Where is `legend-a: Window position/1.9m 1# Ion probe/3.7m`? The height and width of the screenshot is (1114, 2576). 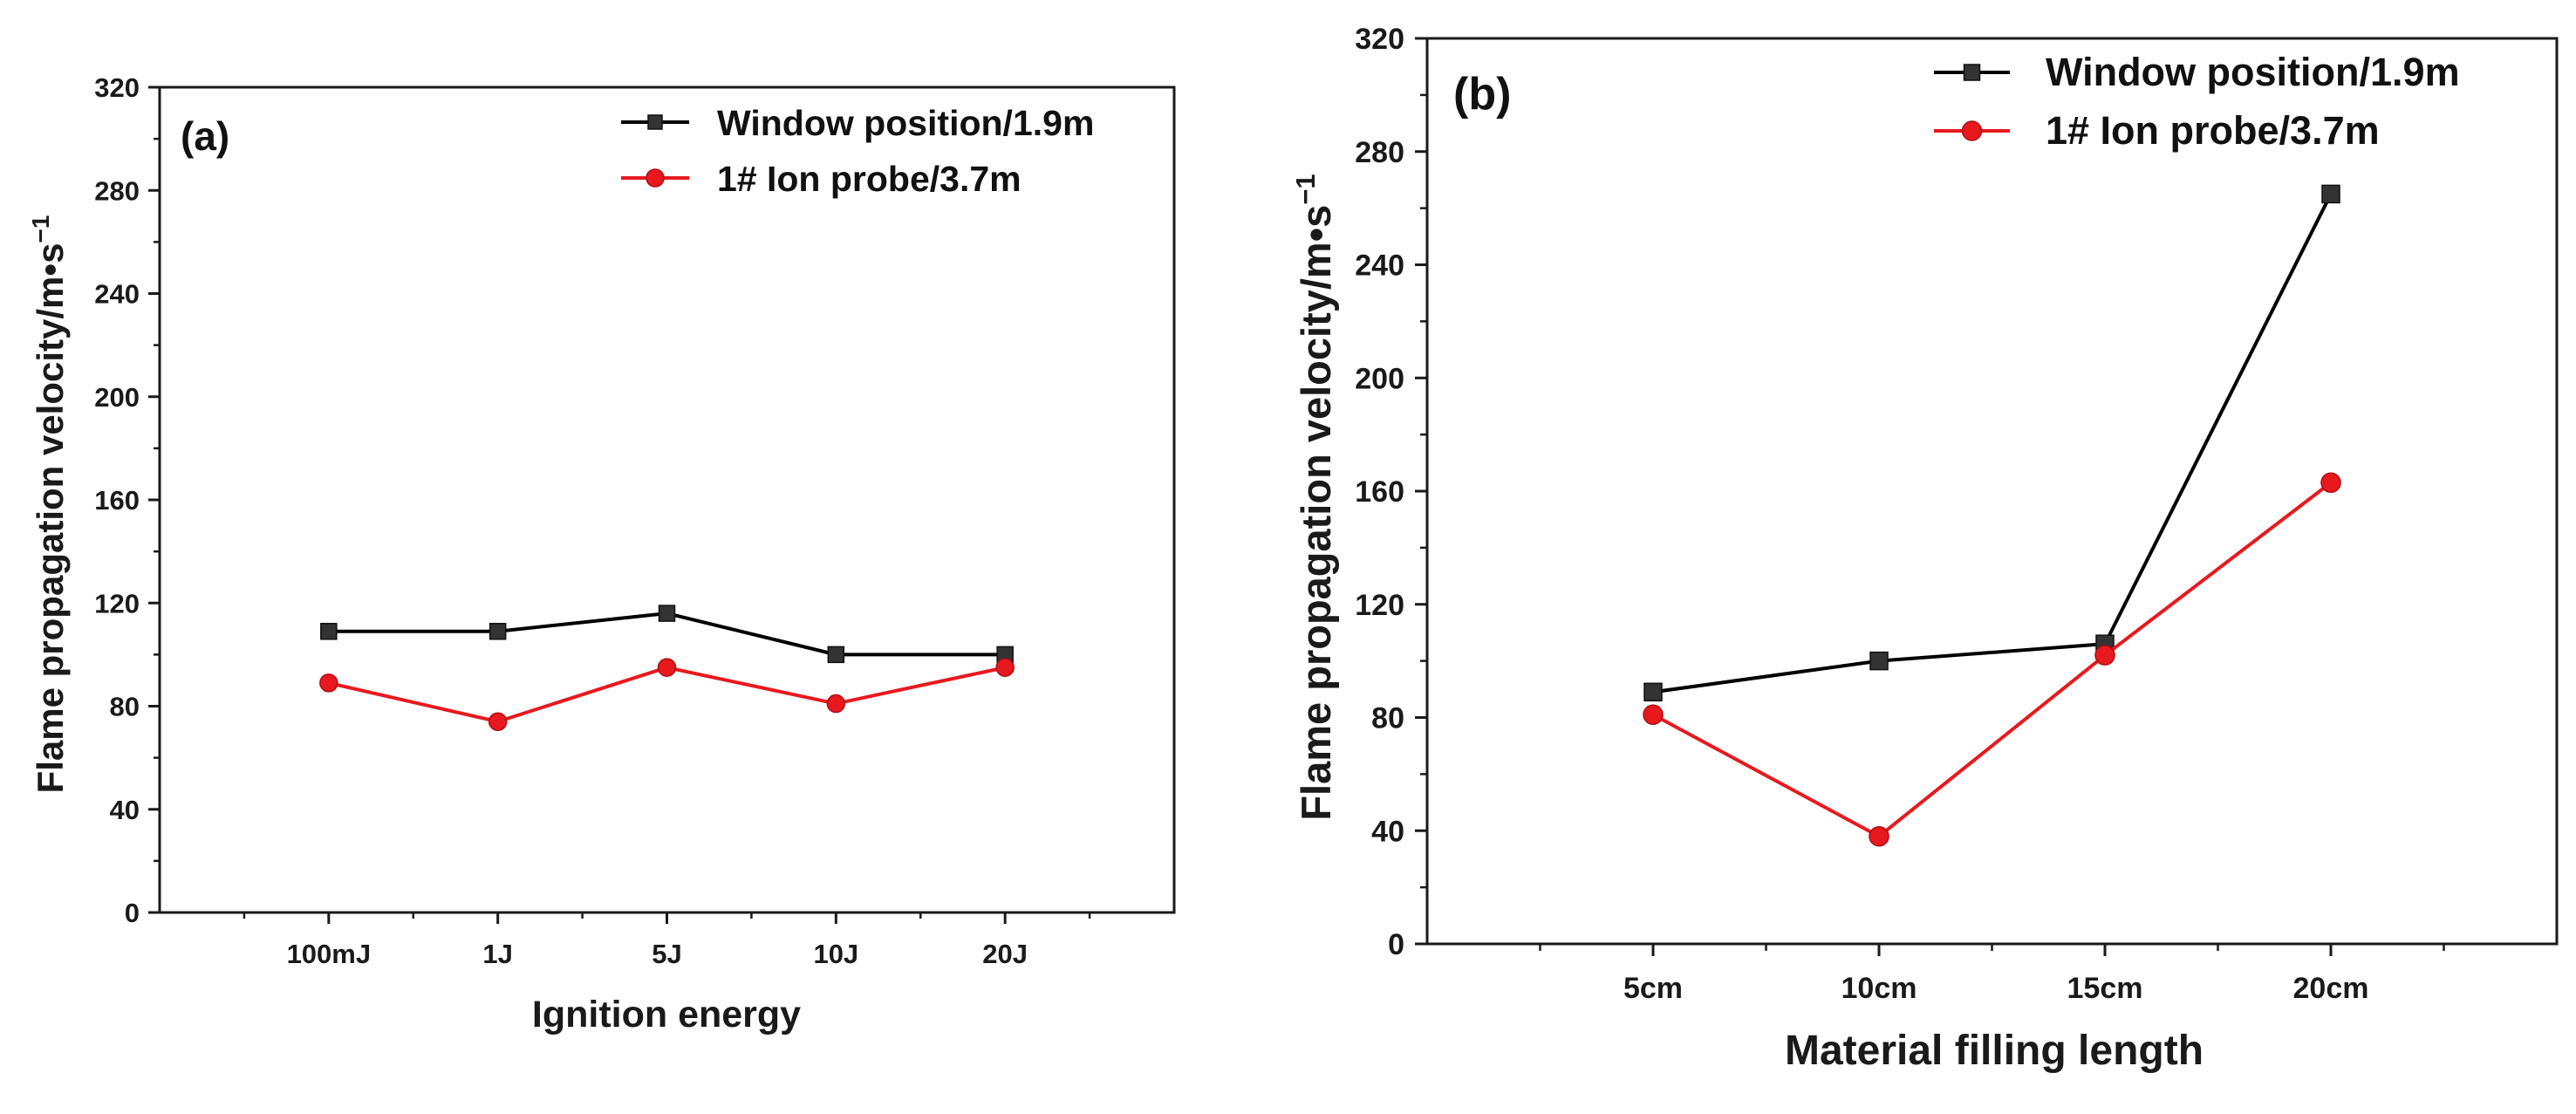 legend-a: Window position/1.9m 1# Ion probe/3.7m is located at coordinates (857, 151).